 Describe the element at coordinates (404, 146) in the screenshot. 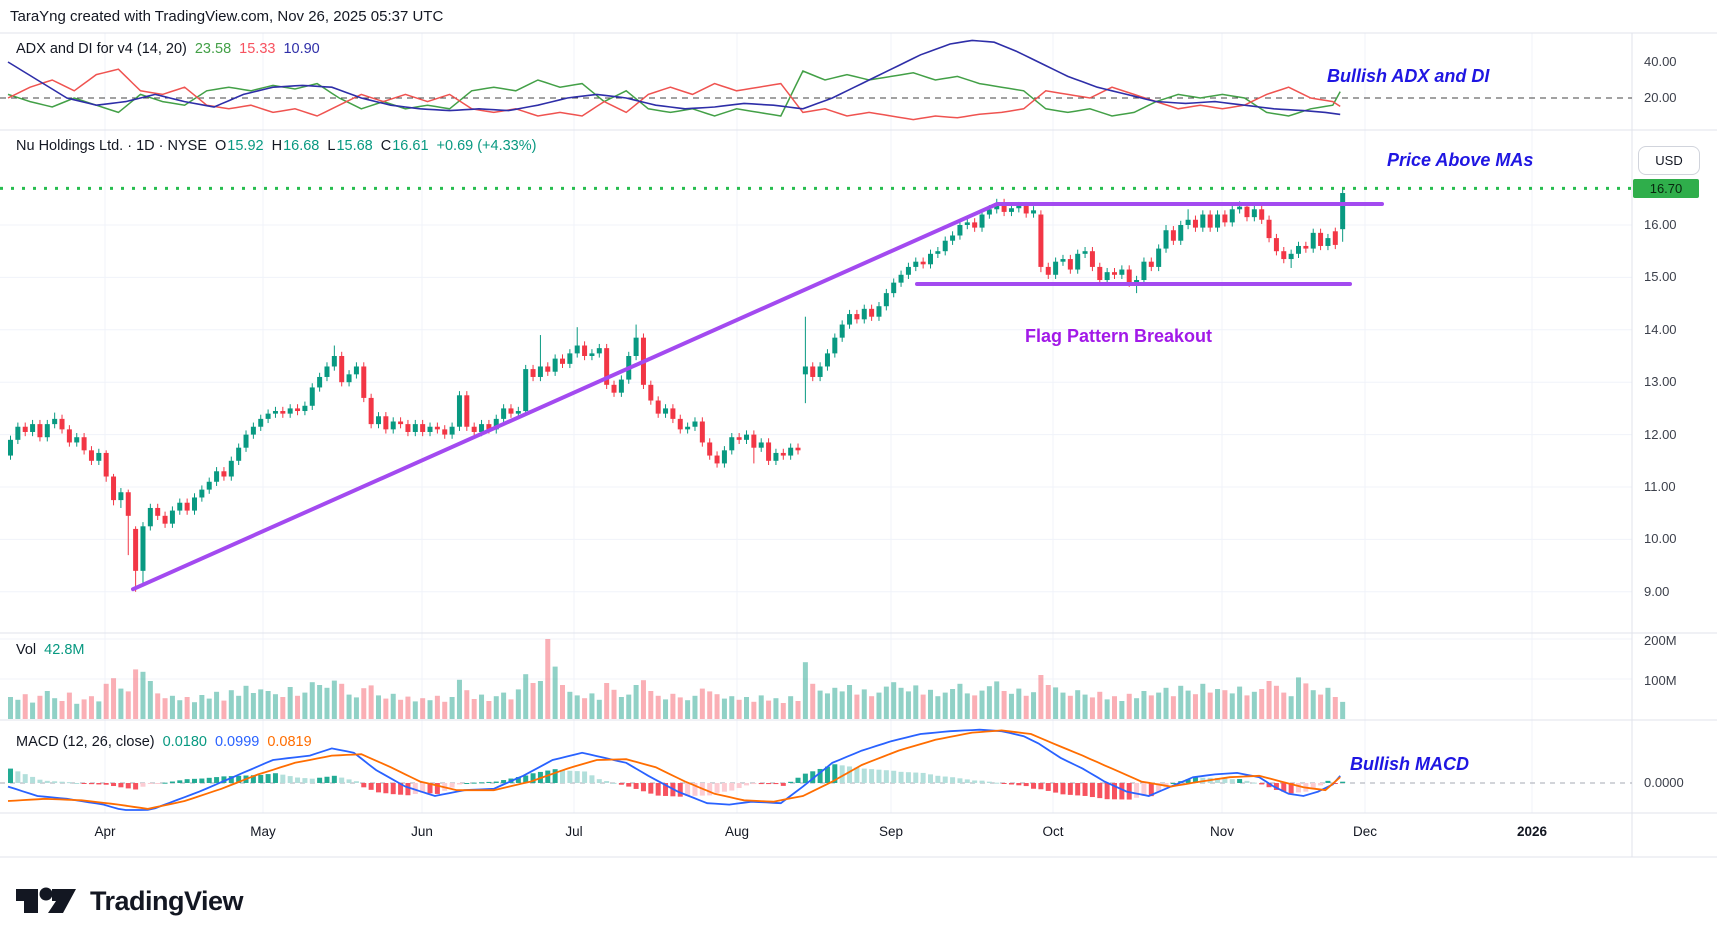

I see `ohlc-close: C 16.61` at that location.